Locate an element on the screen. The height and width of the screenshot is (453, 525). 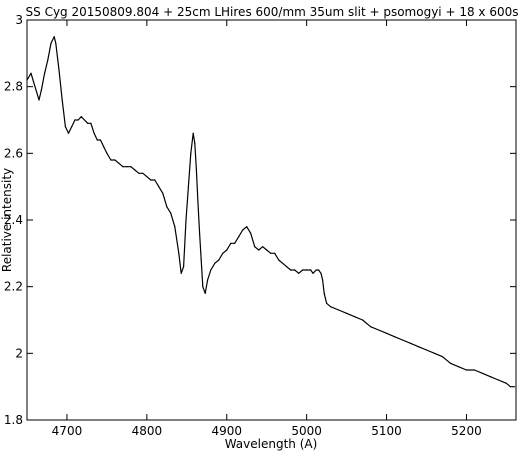
x-tick-label: 4800 is located at coordinates (147, 431).